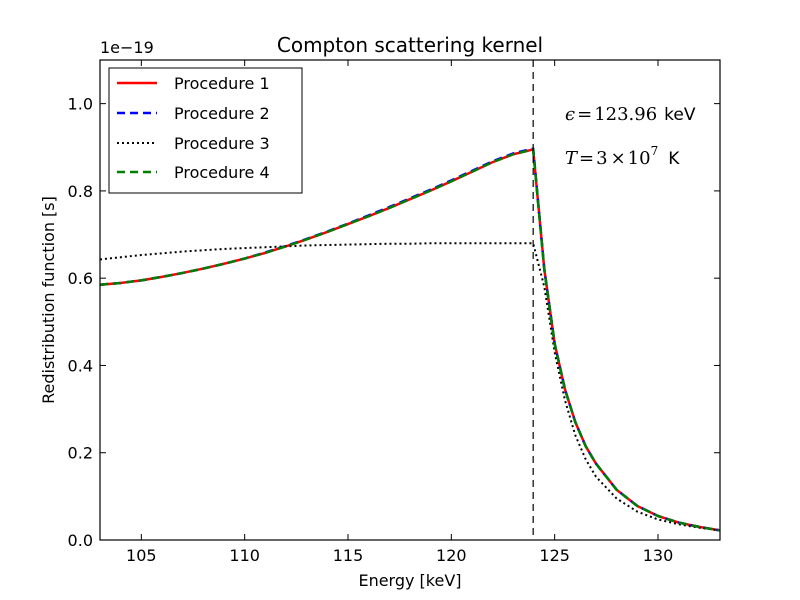  What do you see at coordinates (80, 365) in the screenshot?
I see `y-tick-label: 0.4` at bounding box center [80, 365].